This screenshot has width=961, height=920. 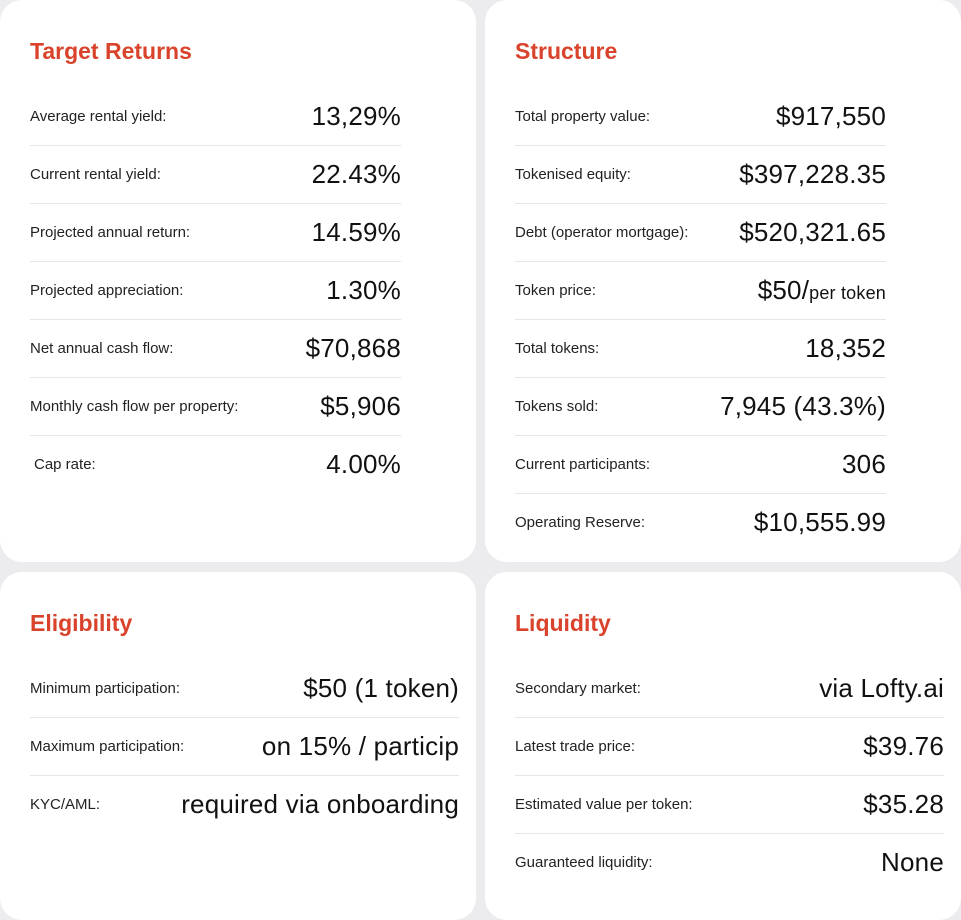 I want to click on structure-row: Total tokens: 18,352, so click(x=700, y=349).